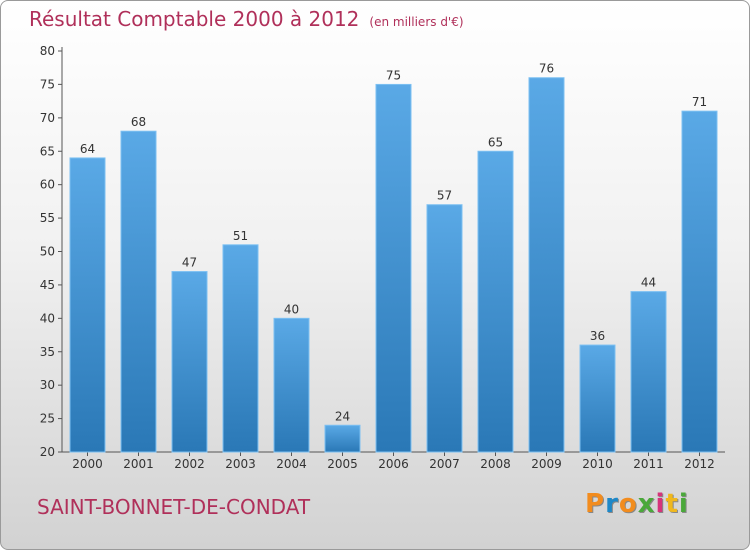  What do you see at coordinates (47, 318) in the screenshot?
I see `y-tick-label: 40` at bounding box center [47, 318].